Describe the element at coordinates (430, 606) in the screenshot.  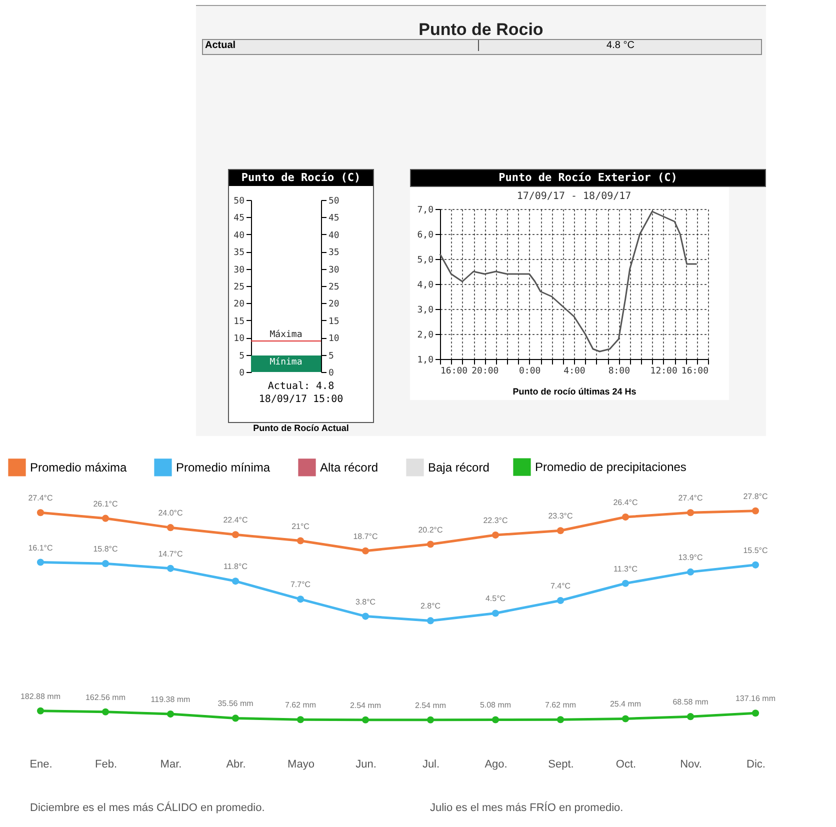
I see `data-label: 2.8°C` at that location.